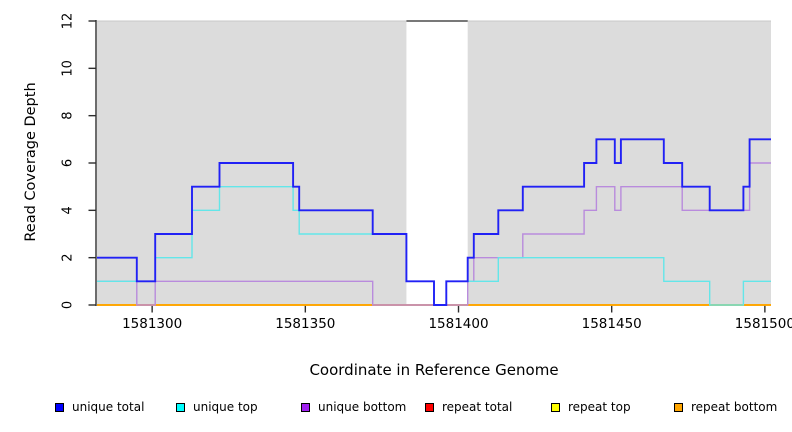 The width and height of the screenshot is (792, 432). What do you see at coordinates (763, 324) in the screenshot?
I see `x-tick-label: 1581500` at bounding box center [763, 324].